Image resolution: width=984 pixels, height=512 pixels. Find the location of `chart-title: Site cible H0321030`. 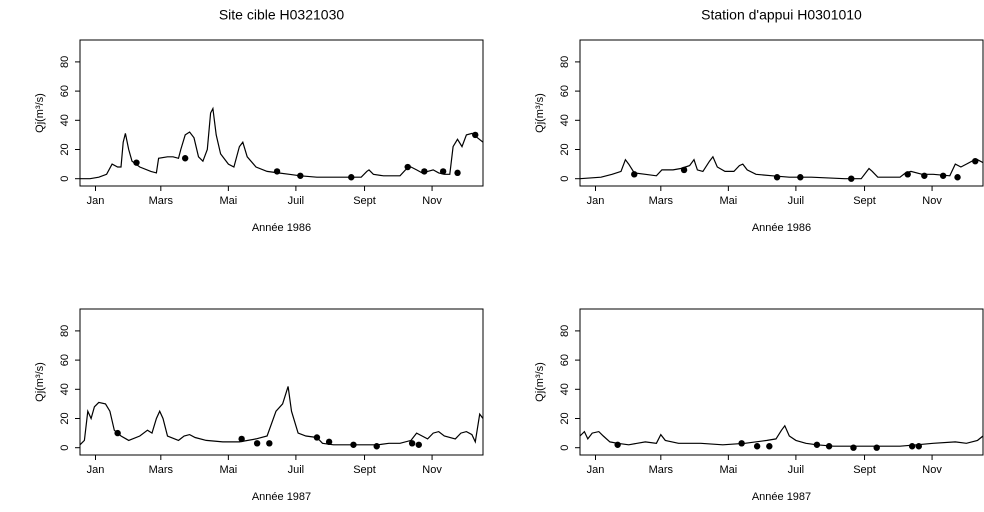

chart-title: Site cible H0321030 is located at coordinates (282, 15).